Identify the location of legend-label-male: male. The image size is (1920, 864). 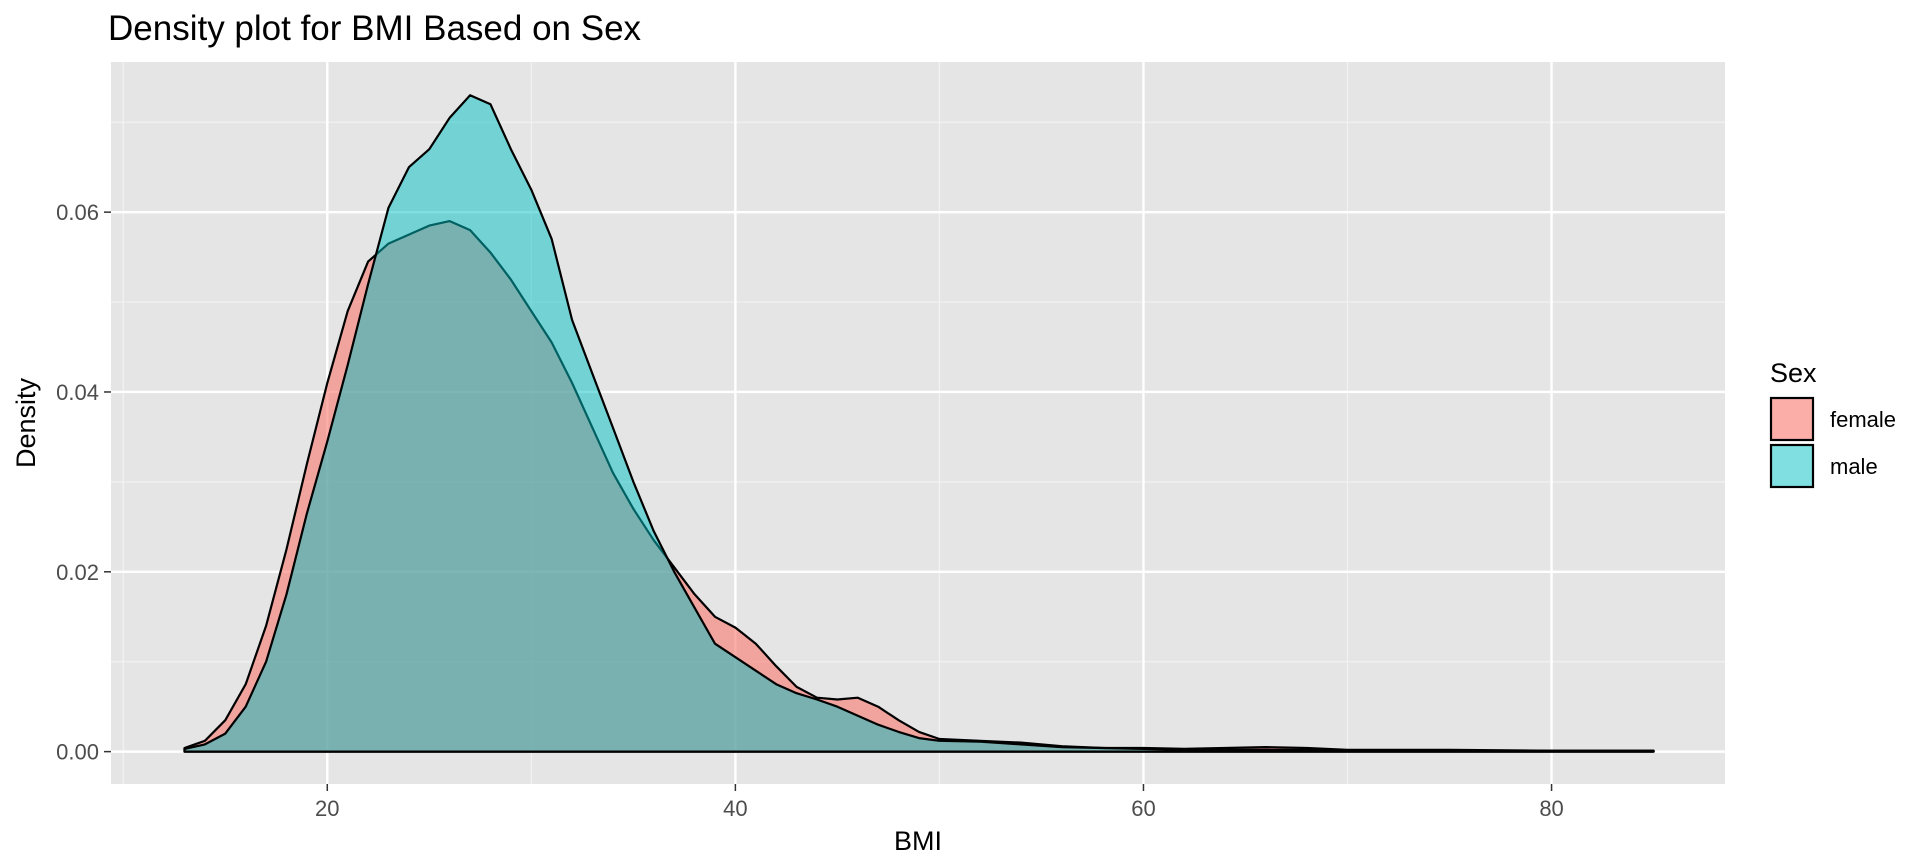
(1854, 466).